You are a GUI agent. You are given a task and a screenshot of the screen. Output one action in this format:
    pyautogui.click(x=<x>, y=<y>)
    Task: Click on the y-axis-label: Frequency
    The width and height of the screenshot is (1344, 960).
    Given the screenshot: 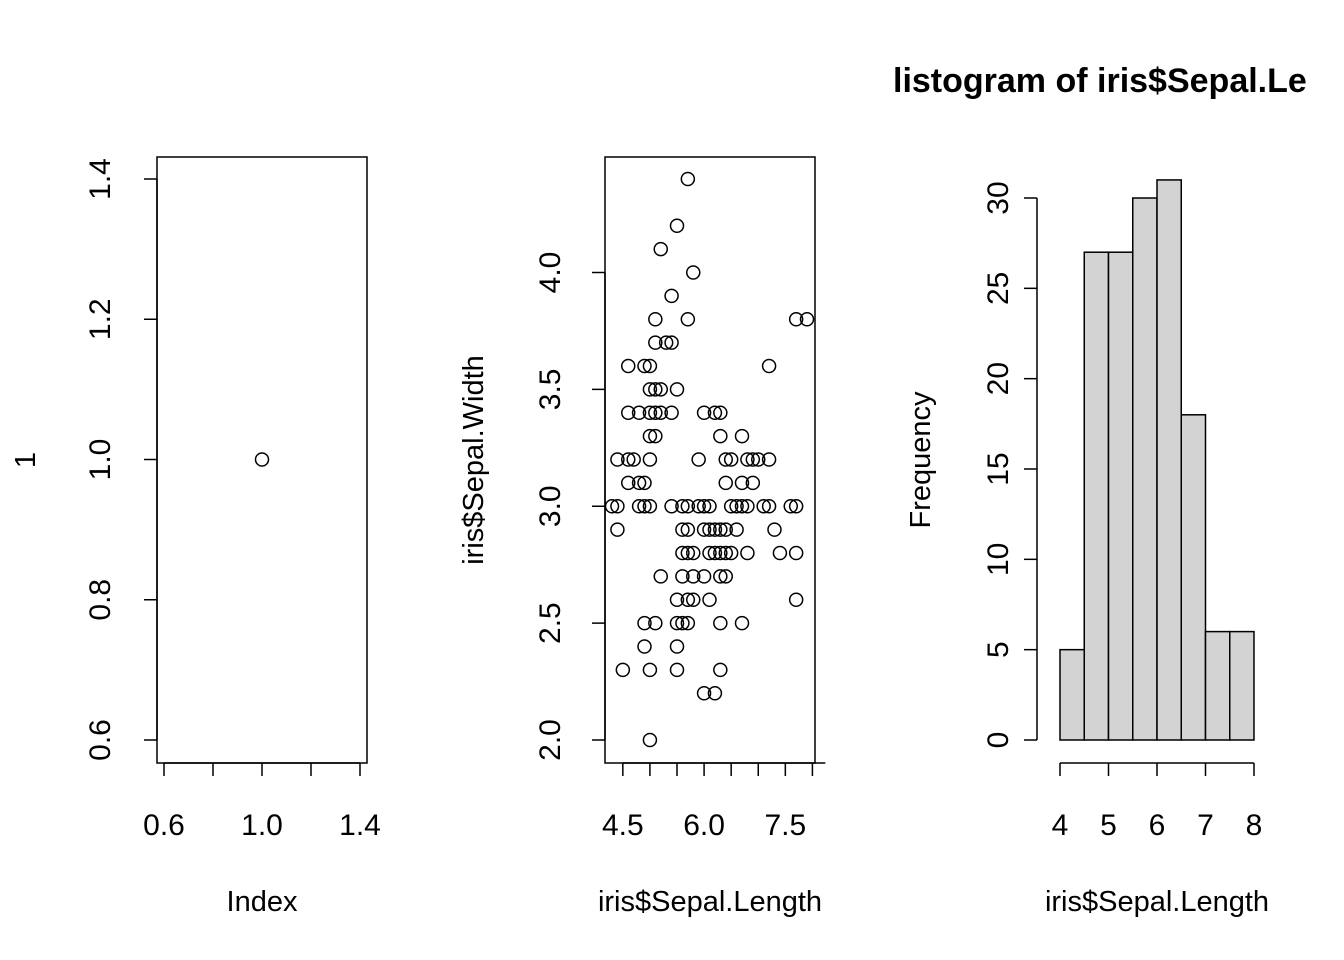 What is the action you would take?
    pyautogui.click(x=921, y=460)
    